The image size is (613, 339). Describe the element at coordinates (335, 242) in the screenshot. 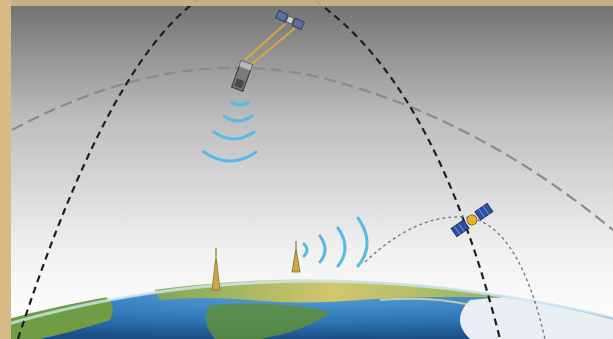

I see `signal-waves-ground` at that location.